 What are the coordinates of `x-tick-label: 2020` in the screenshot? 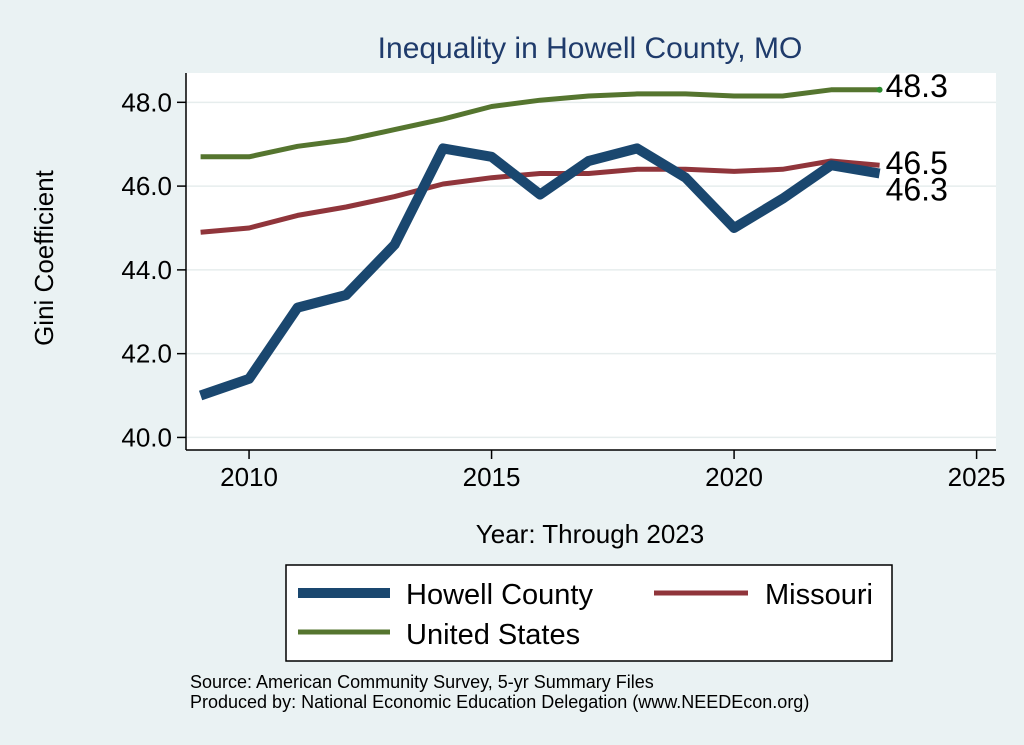 It's located at (734, 477).